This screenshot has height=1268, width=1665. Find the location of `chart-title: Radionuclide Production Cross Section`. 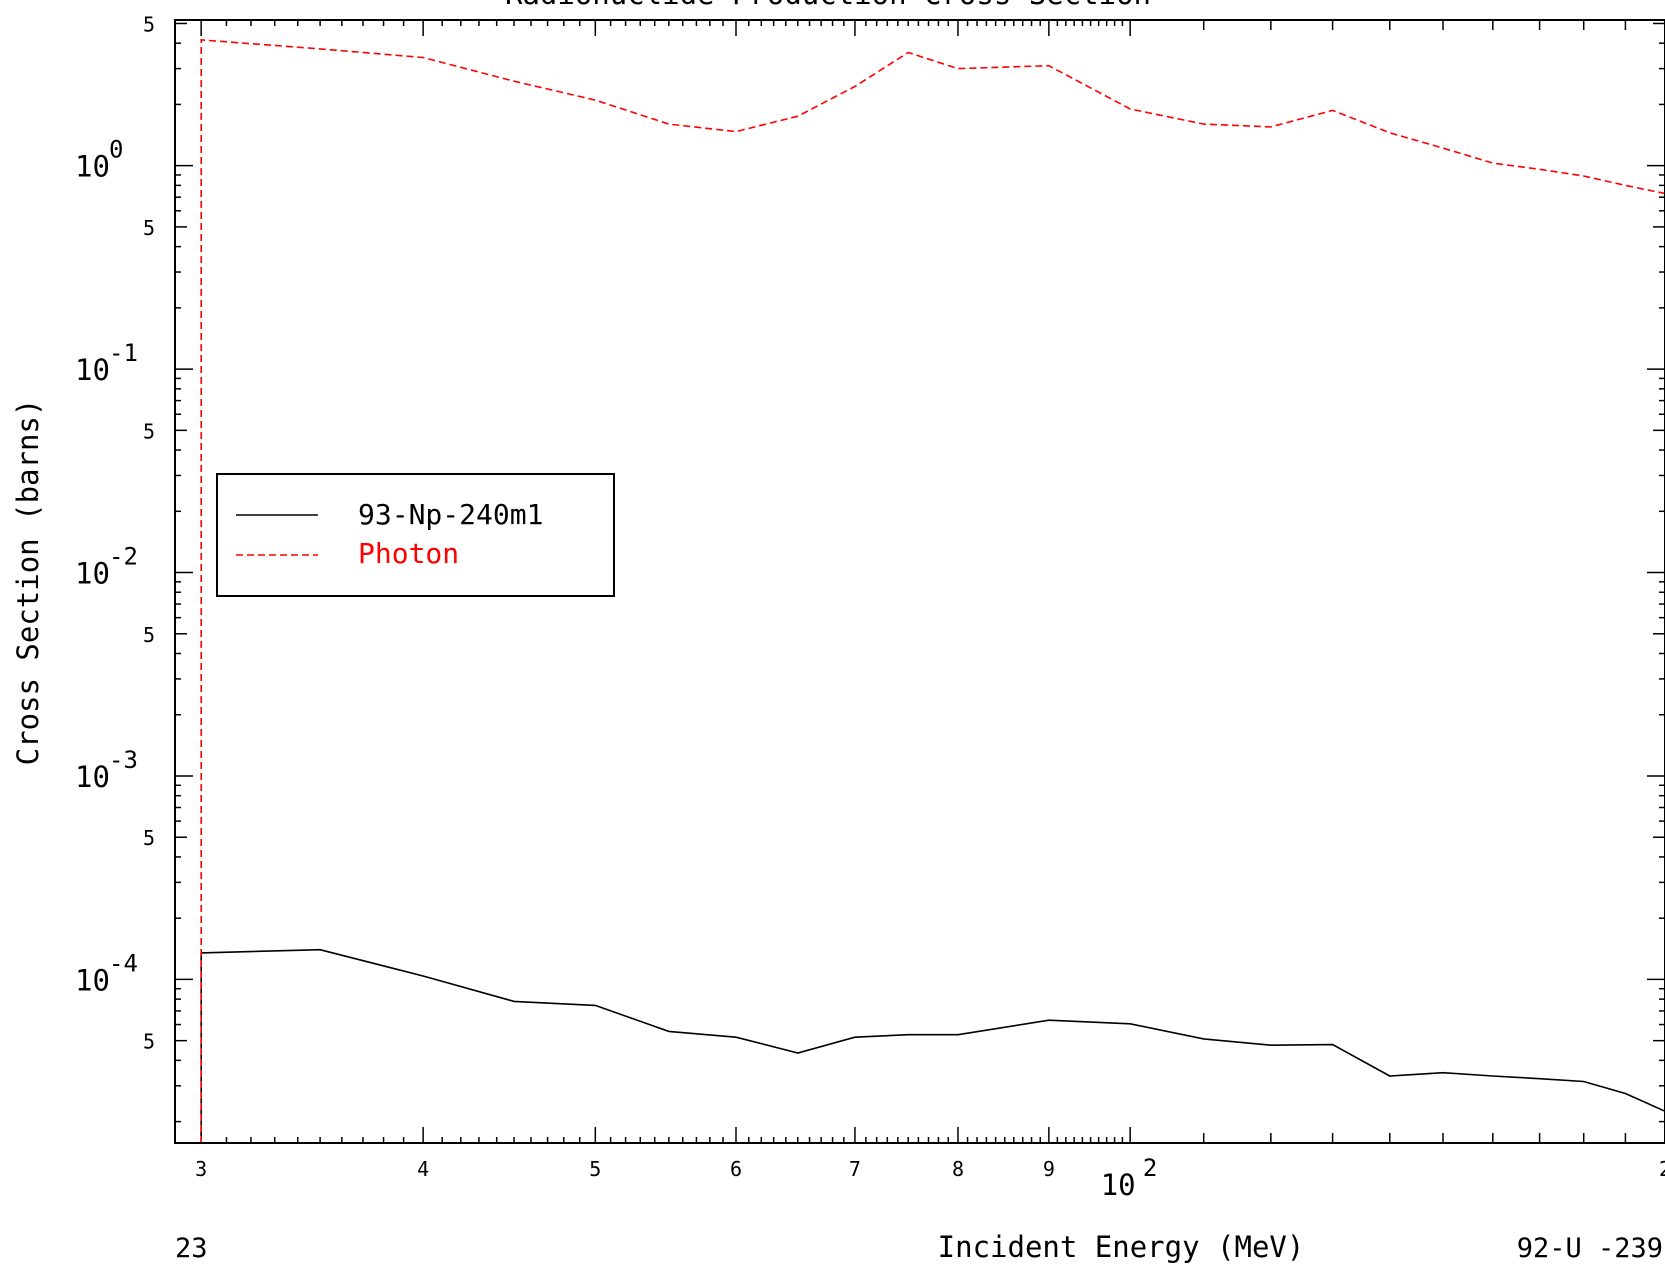

chart-title: Radionuclide Production Cross Section is located at coordinates (828, 5).